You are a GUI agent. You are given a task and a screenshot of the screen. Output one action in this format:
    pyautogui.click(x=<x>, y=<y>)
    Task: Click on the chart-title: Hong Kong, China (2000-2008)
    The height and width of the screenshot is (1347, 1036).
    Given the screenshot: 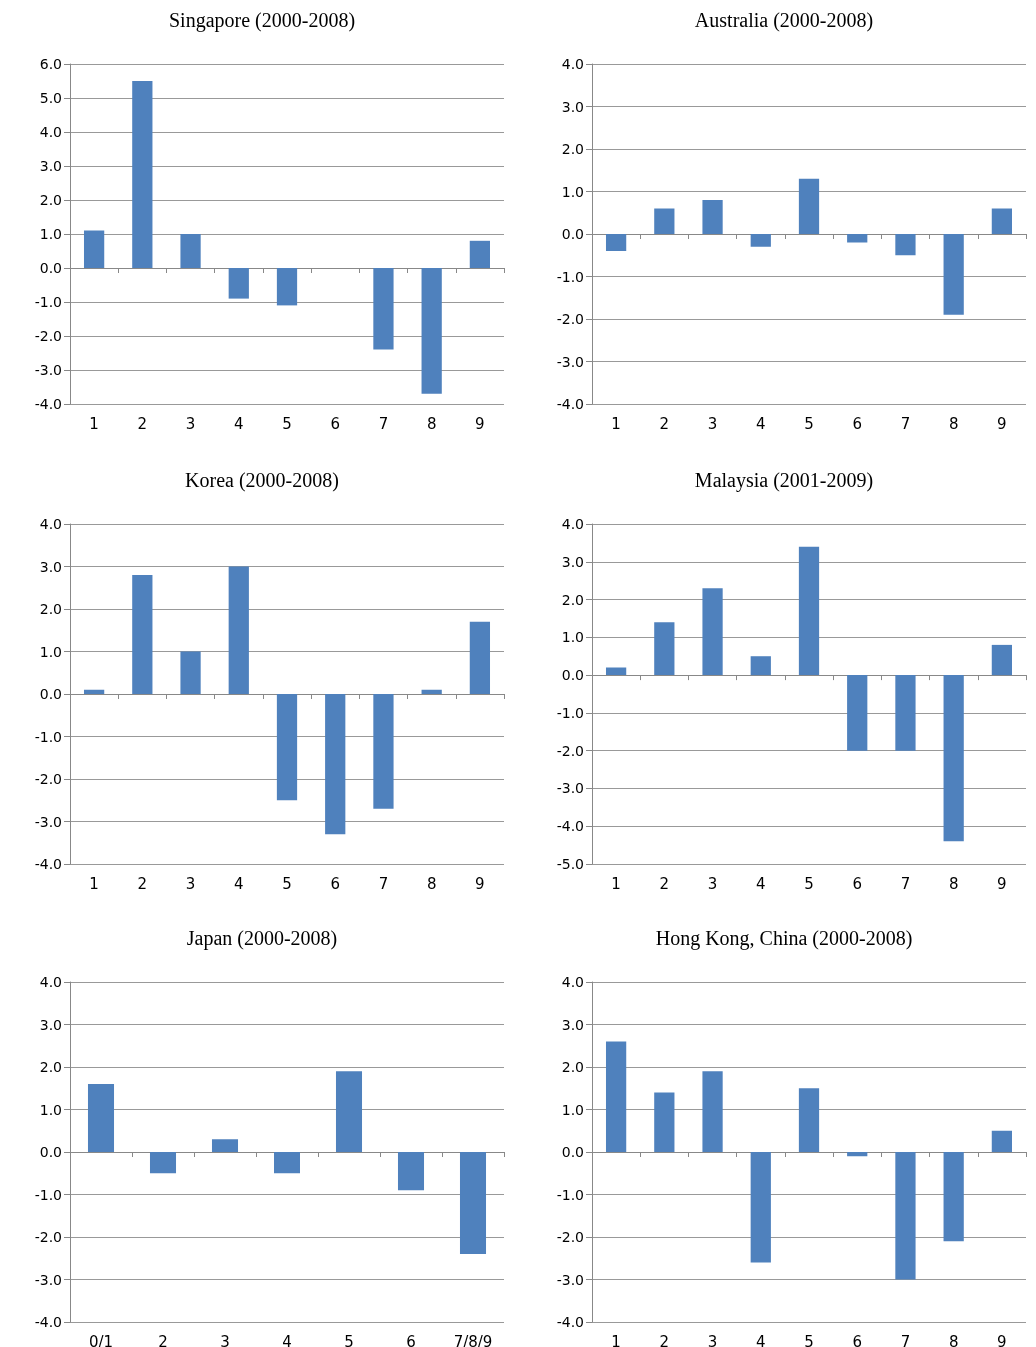 What is the action you would take?
    pyautogui.click(x=784, y=938)
    